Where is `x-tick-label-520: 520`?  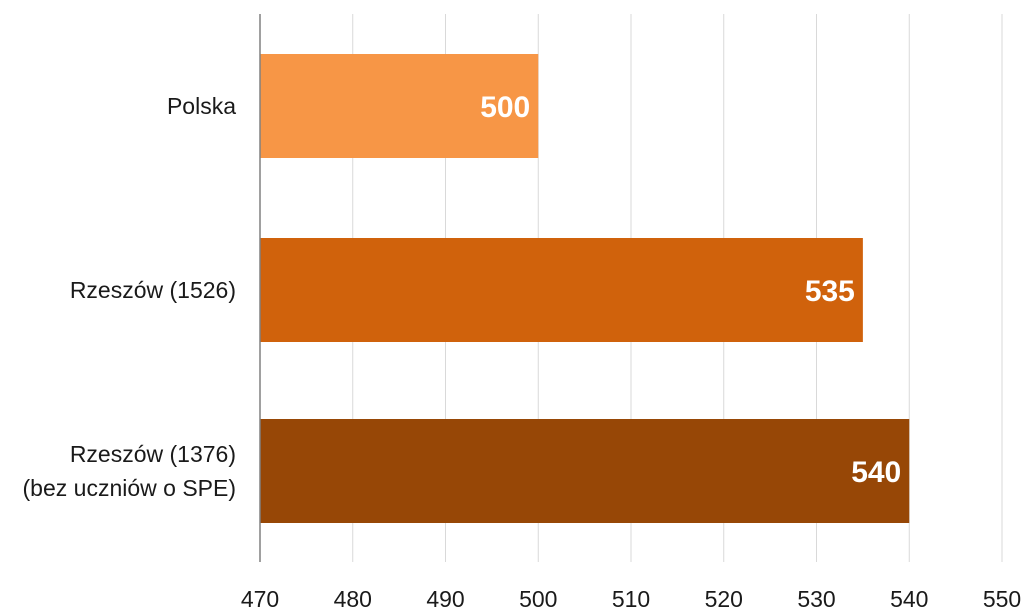
x-tick-label-520: 520 is located at coordinates (724, 599).